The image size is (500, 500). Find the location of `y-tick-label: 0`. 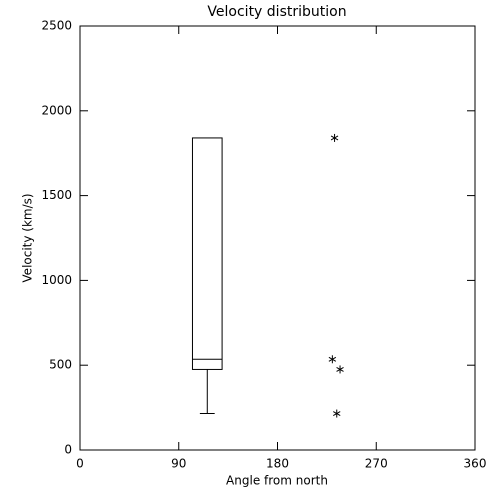

y-tick-label: 0 is located at coordinates (68, 450).